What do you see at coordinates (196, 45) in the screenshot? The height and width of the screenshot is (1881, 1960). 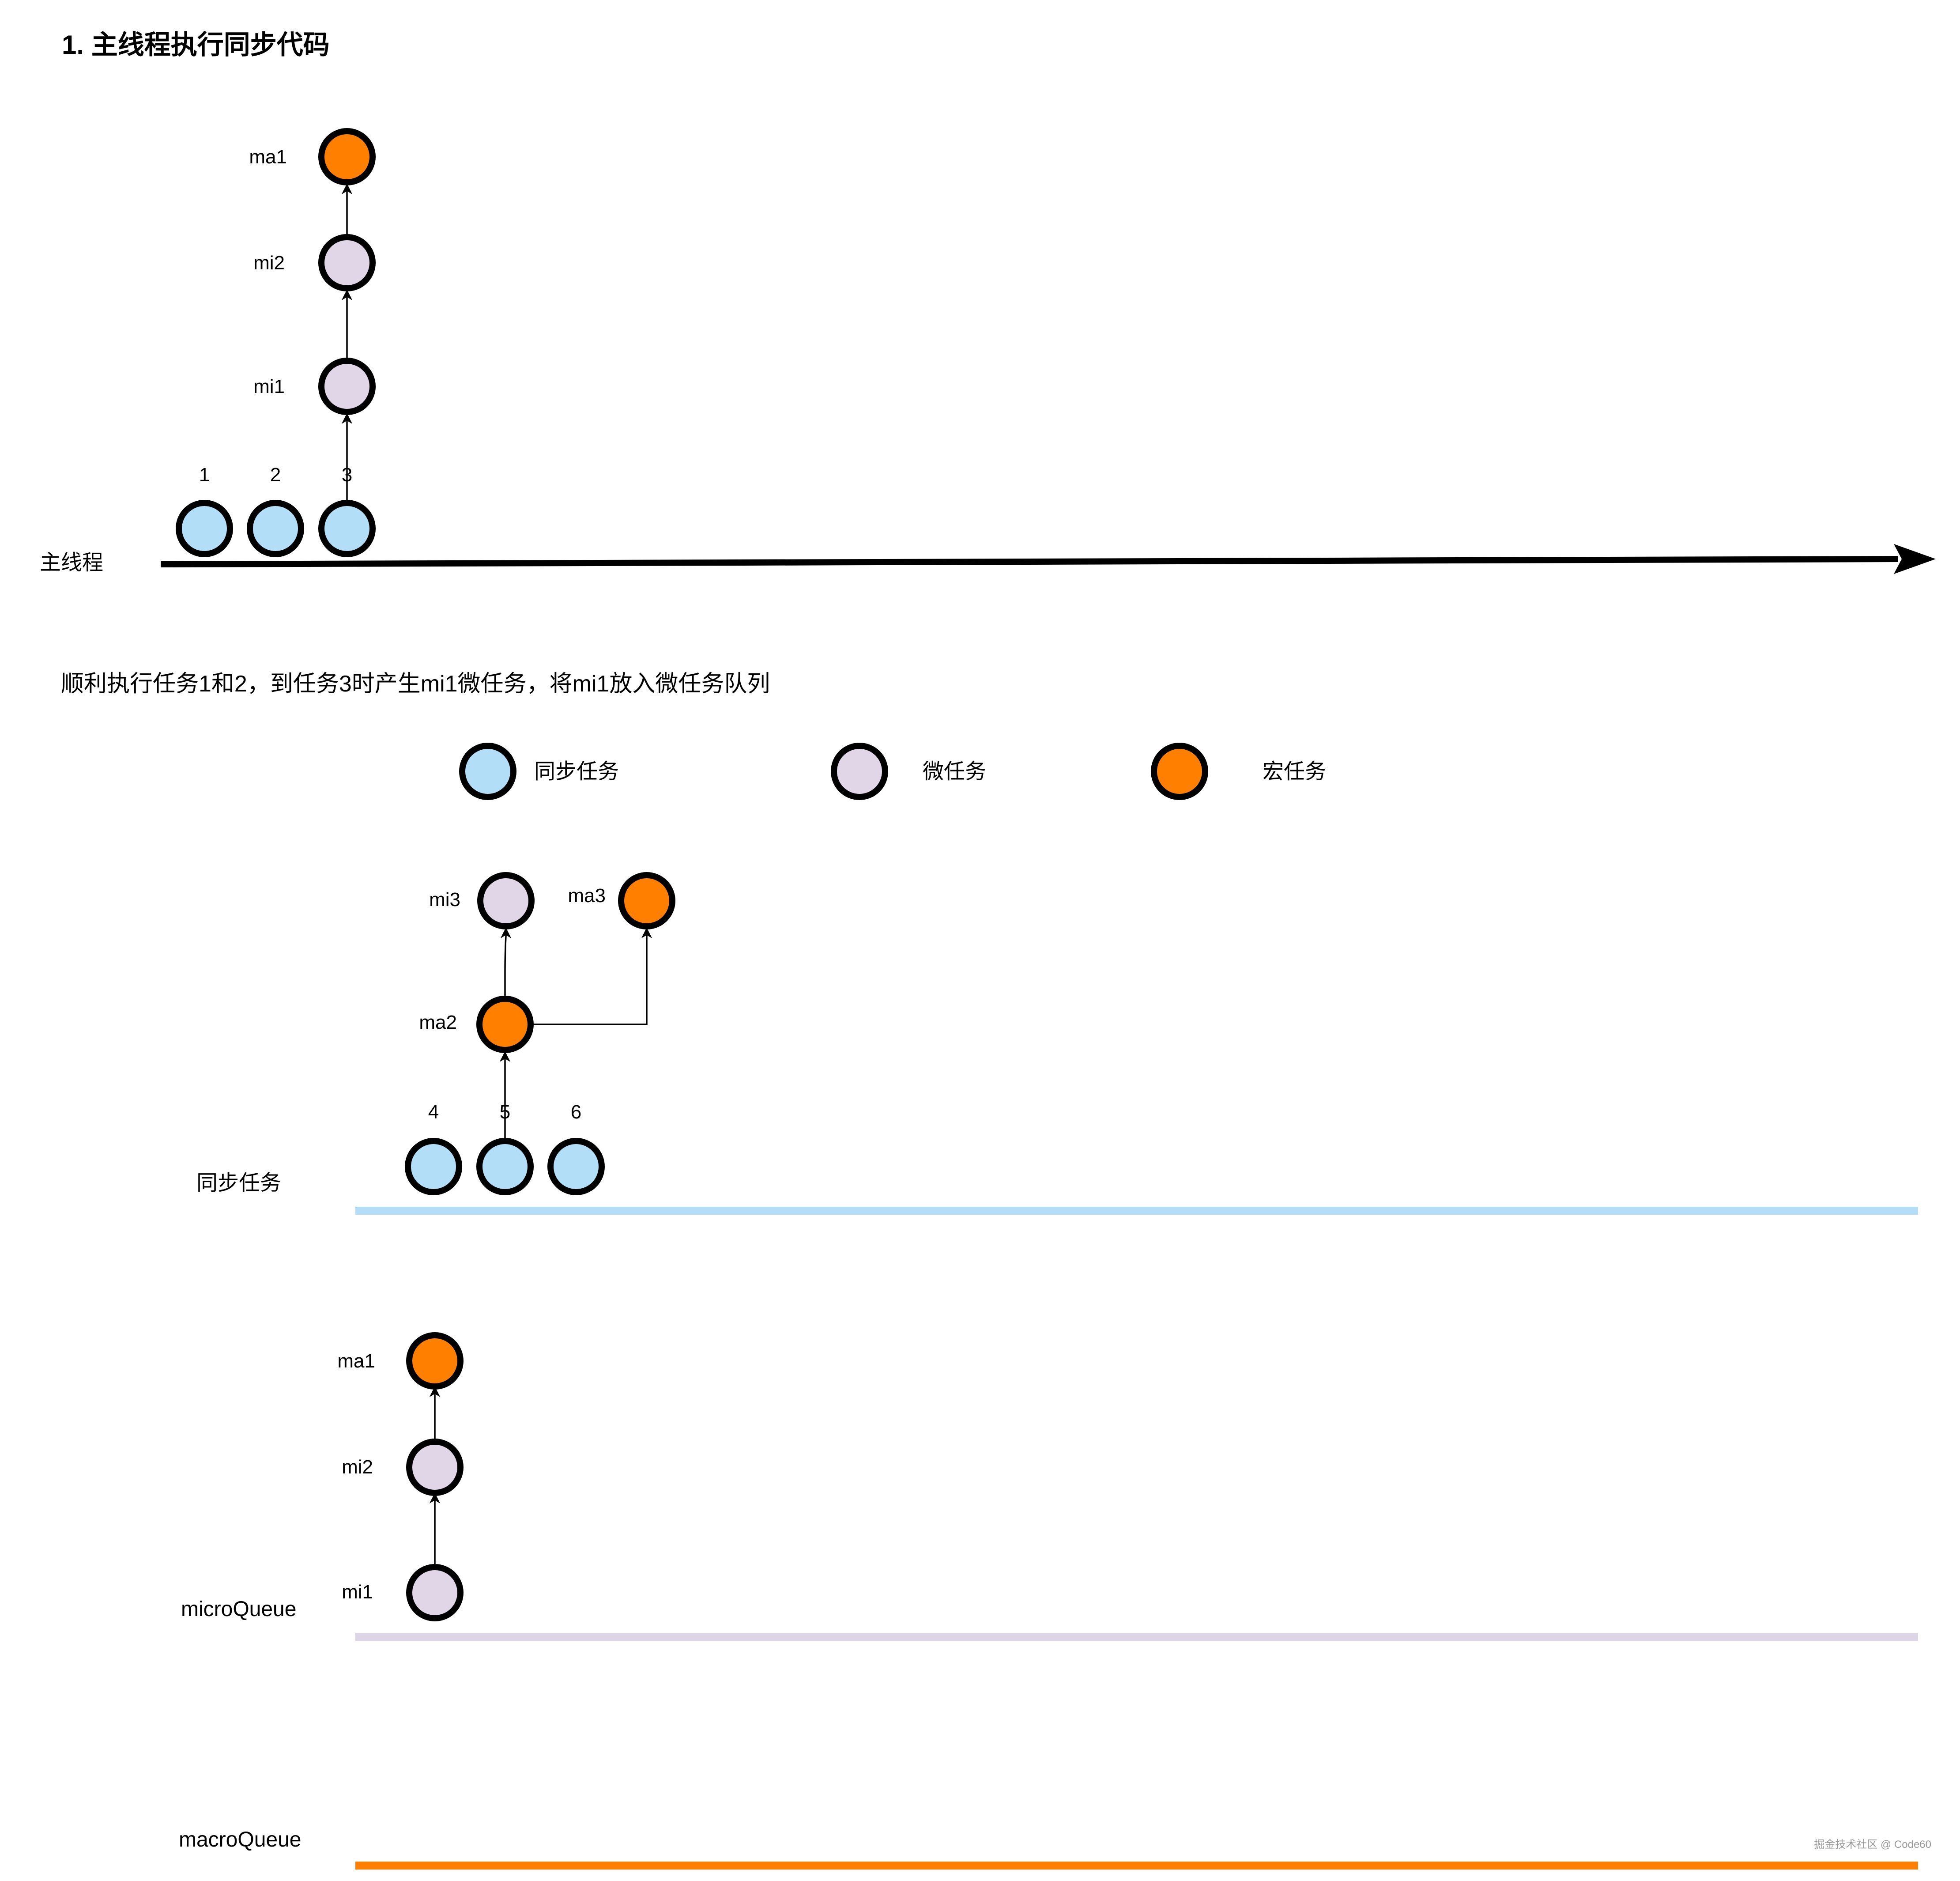 I see `page-title: 1. 主线程执行同步代码` at bounding box center [196, 45].